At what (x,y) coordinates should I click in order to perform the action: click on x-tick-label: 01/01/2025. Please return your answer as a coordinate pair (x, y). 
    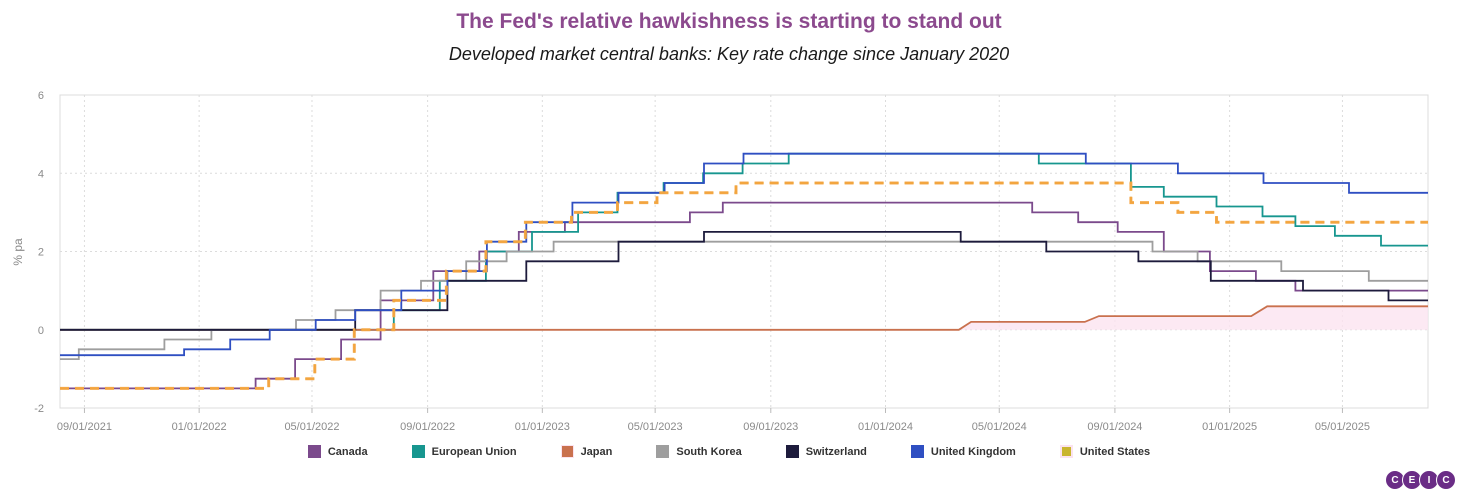
    Looking at the image, I should click on (1229, 427).